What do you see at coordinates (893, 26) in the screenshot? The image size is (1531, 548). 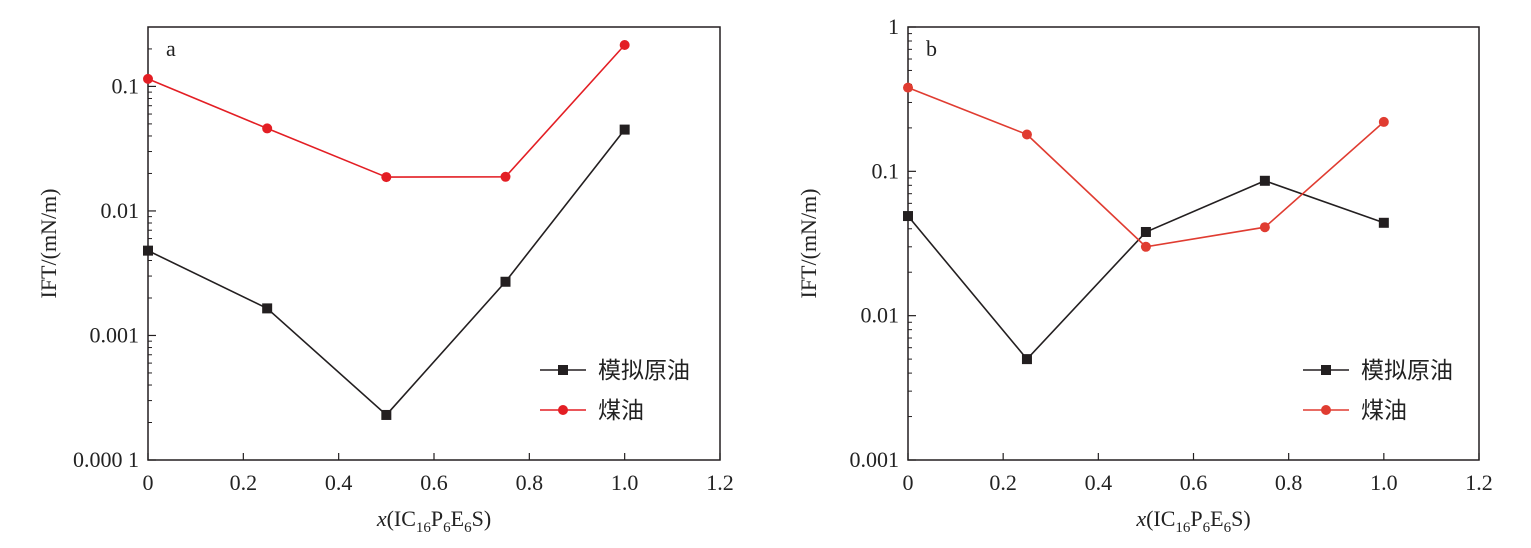 I see `y-tick-label: 1` at bounding box center [893, 26].